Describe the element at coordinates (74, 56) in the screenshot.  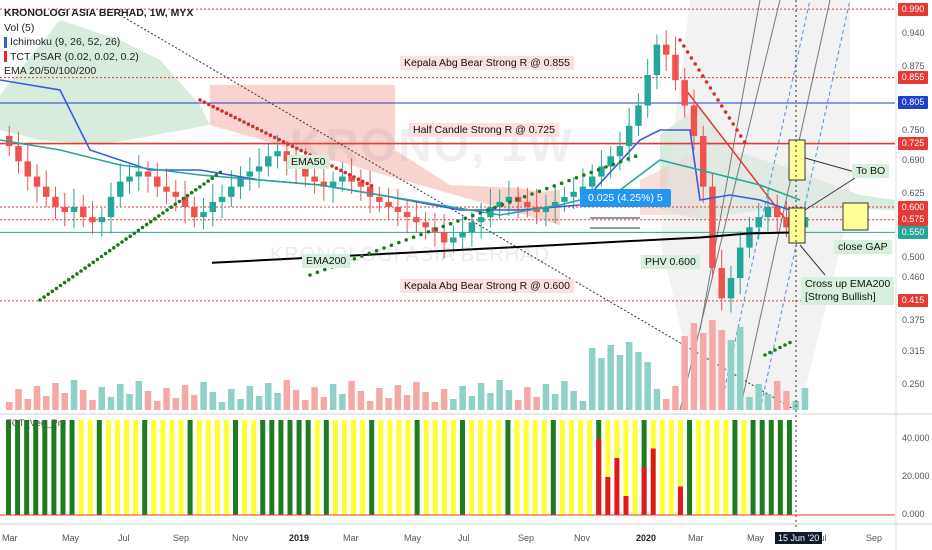
I see `legend-psar: TCT PSAR (0.02, 0.02, 0.2)` at that location.